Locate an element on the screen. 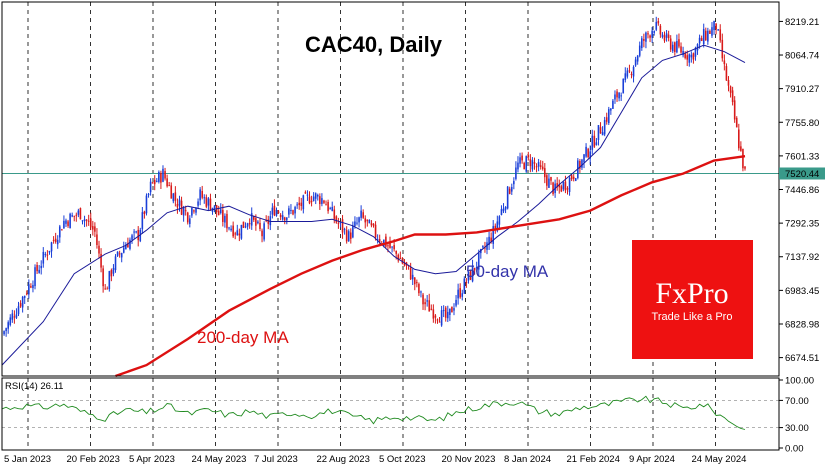  x-tick-label: 20 Feb 2023 is located at coordinates (93, 459).